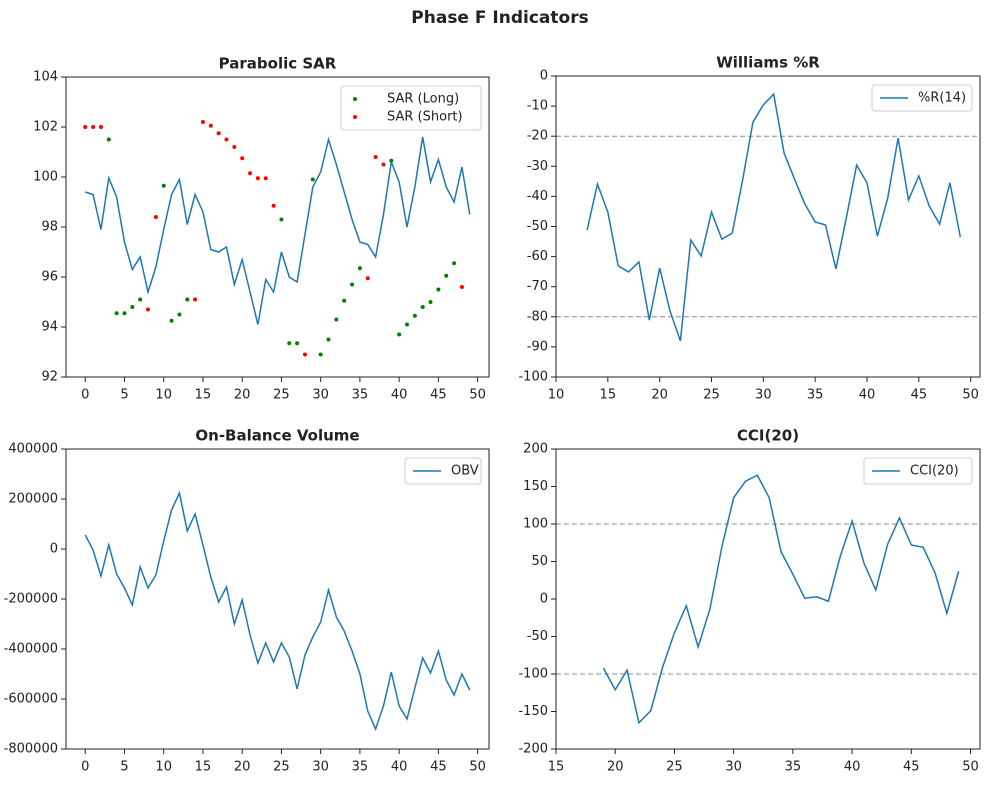  What do you see at coordinates (533, 711) in the screenshot?
I see `y-tick-label: -150` at bounding box center [533, 711].